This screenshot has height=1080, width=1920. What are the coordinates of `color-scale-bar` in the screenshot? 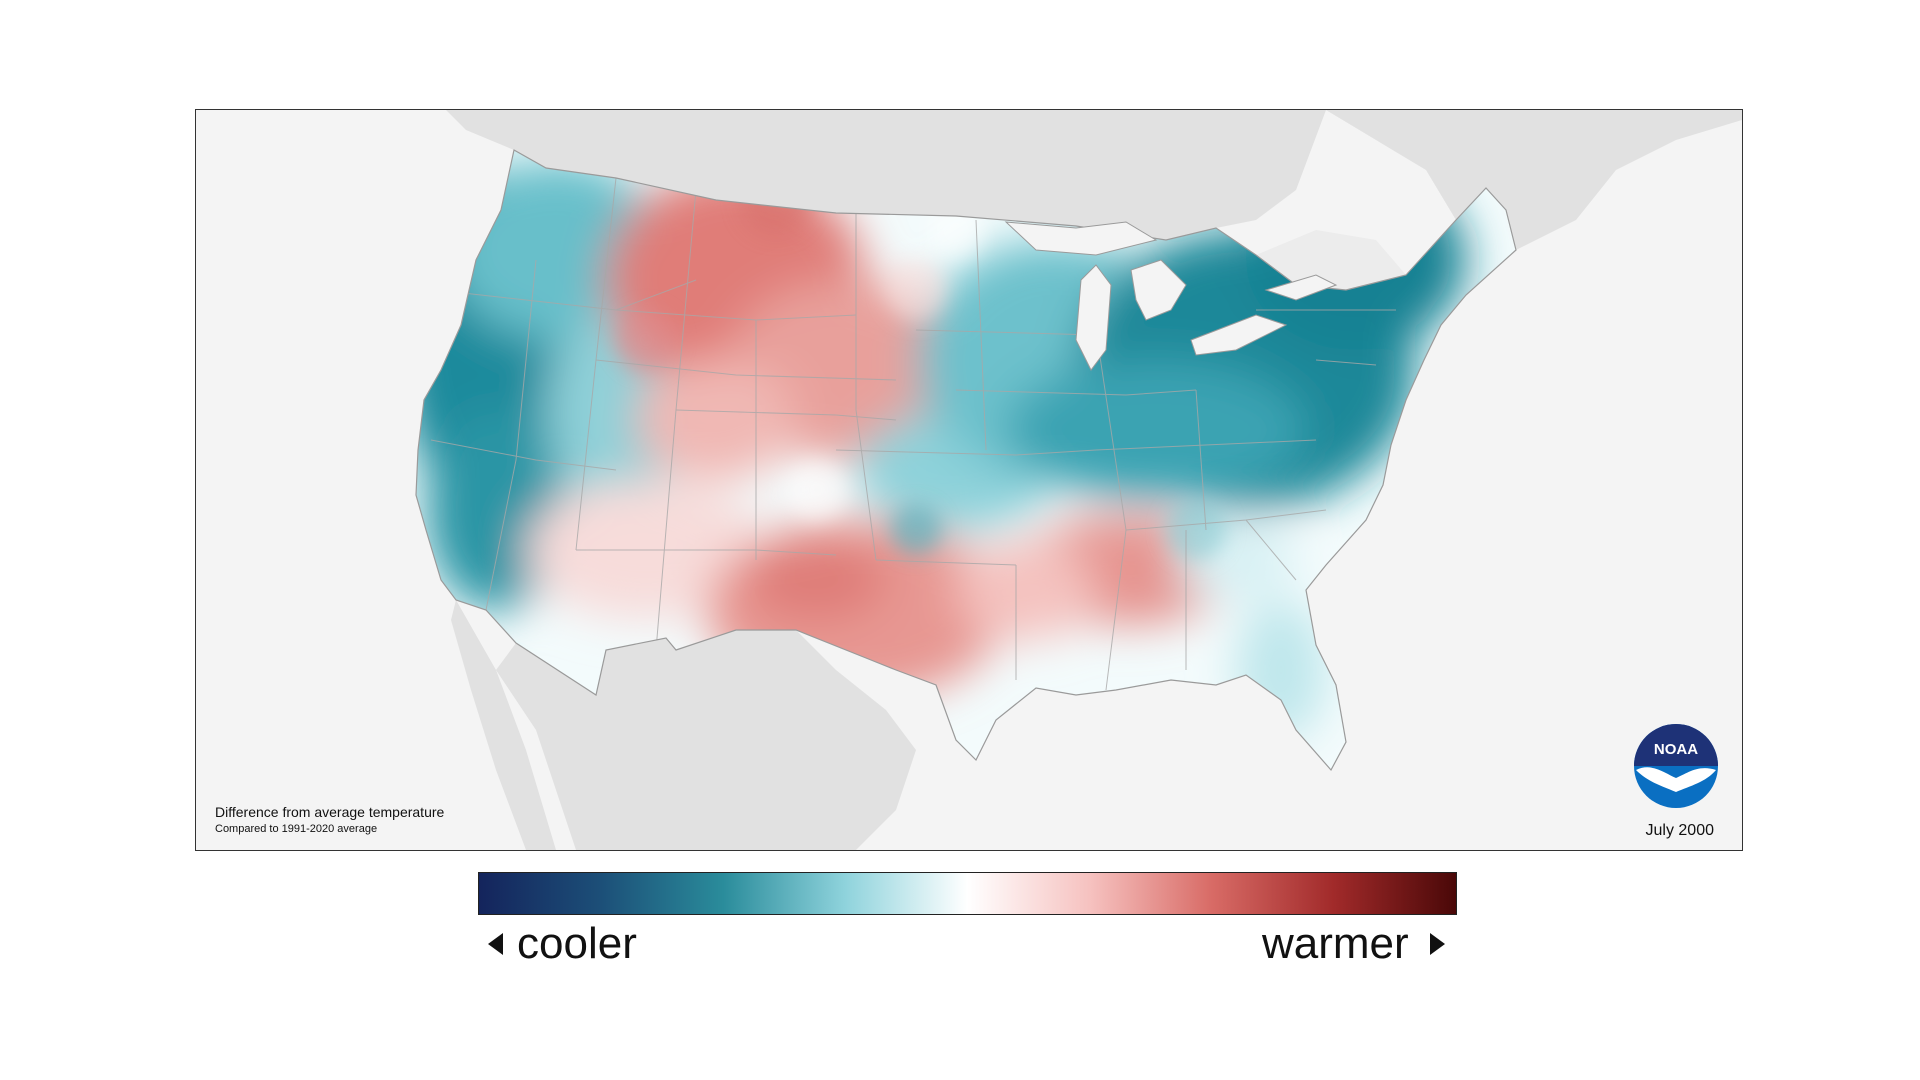 It's located at (967, 893).